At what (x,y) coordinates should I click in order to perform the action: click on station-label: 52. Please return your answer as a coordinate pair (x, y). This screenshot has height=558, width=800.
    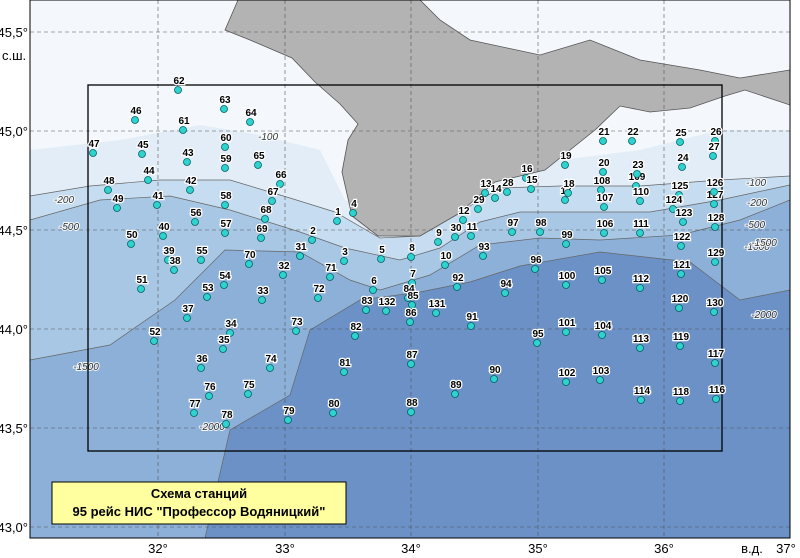
    Looking at the image, I should click on (155, 332).